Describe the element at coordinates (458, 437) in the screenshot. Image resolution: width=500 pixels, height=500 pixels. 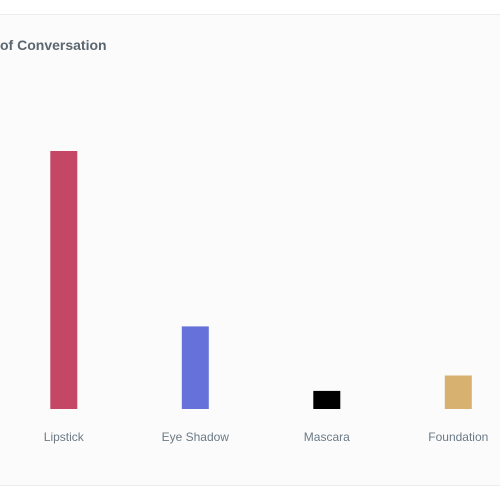
I see `x-tick-label-foundation: Foundation` at that location.